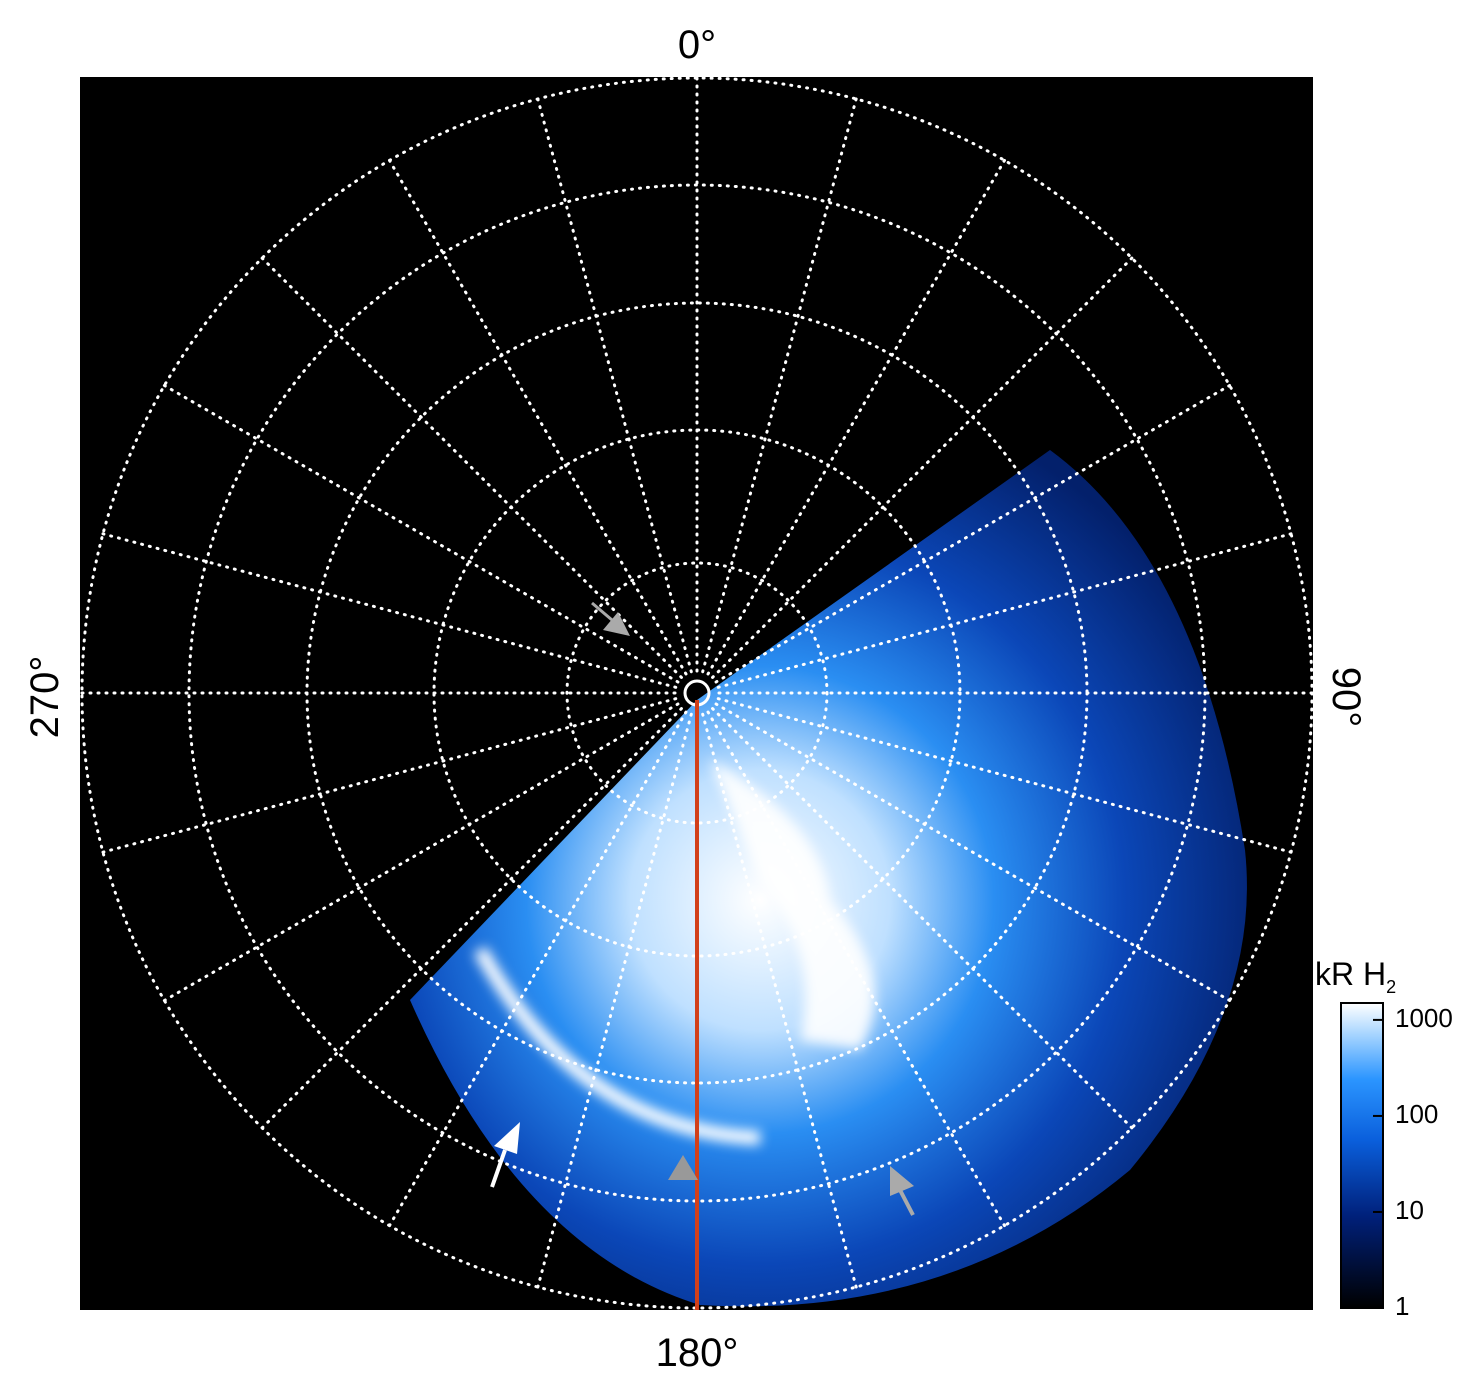 This screenshot has width=1481, height=1391. What do you see at coordinates (1346, 697) in the screenshot?
I see `angle-label-right: 90°` at bounding box center [1346, 697].